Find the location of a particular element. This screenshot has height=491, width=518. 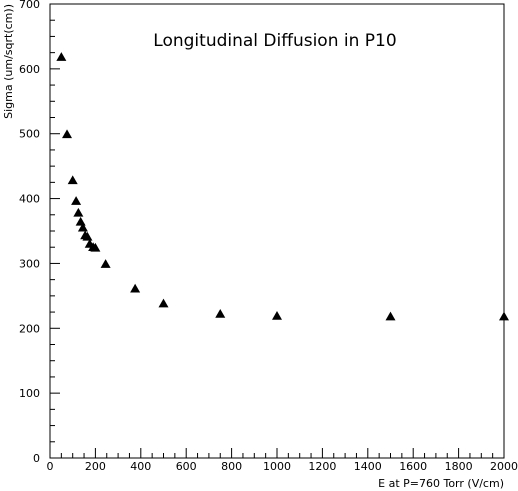

y-tick-label: 600 is located at coordinates (29, 69).